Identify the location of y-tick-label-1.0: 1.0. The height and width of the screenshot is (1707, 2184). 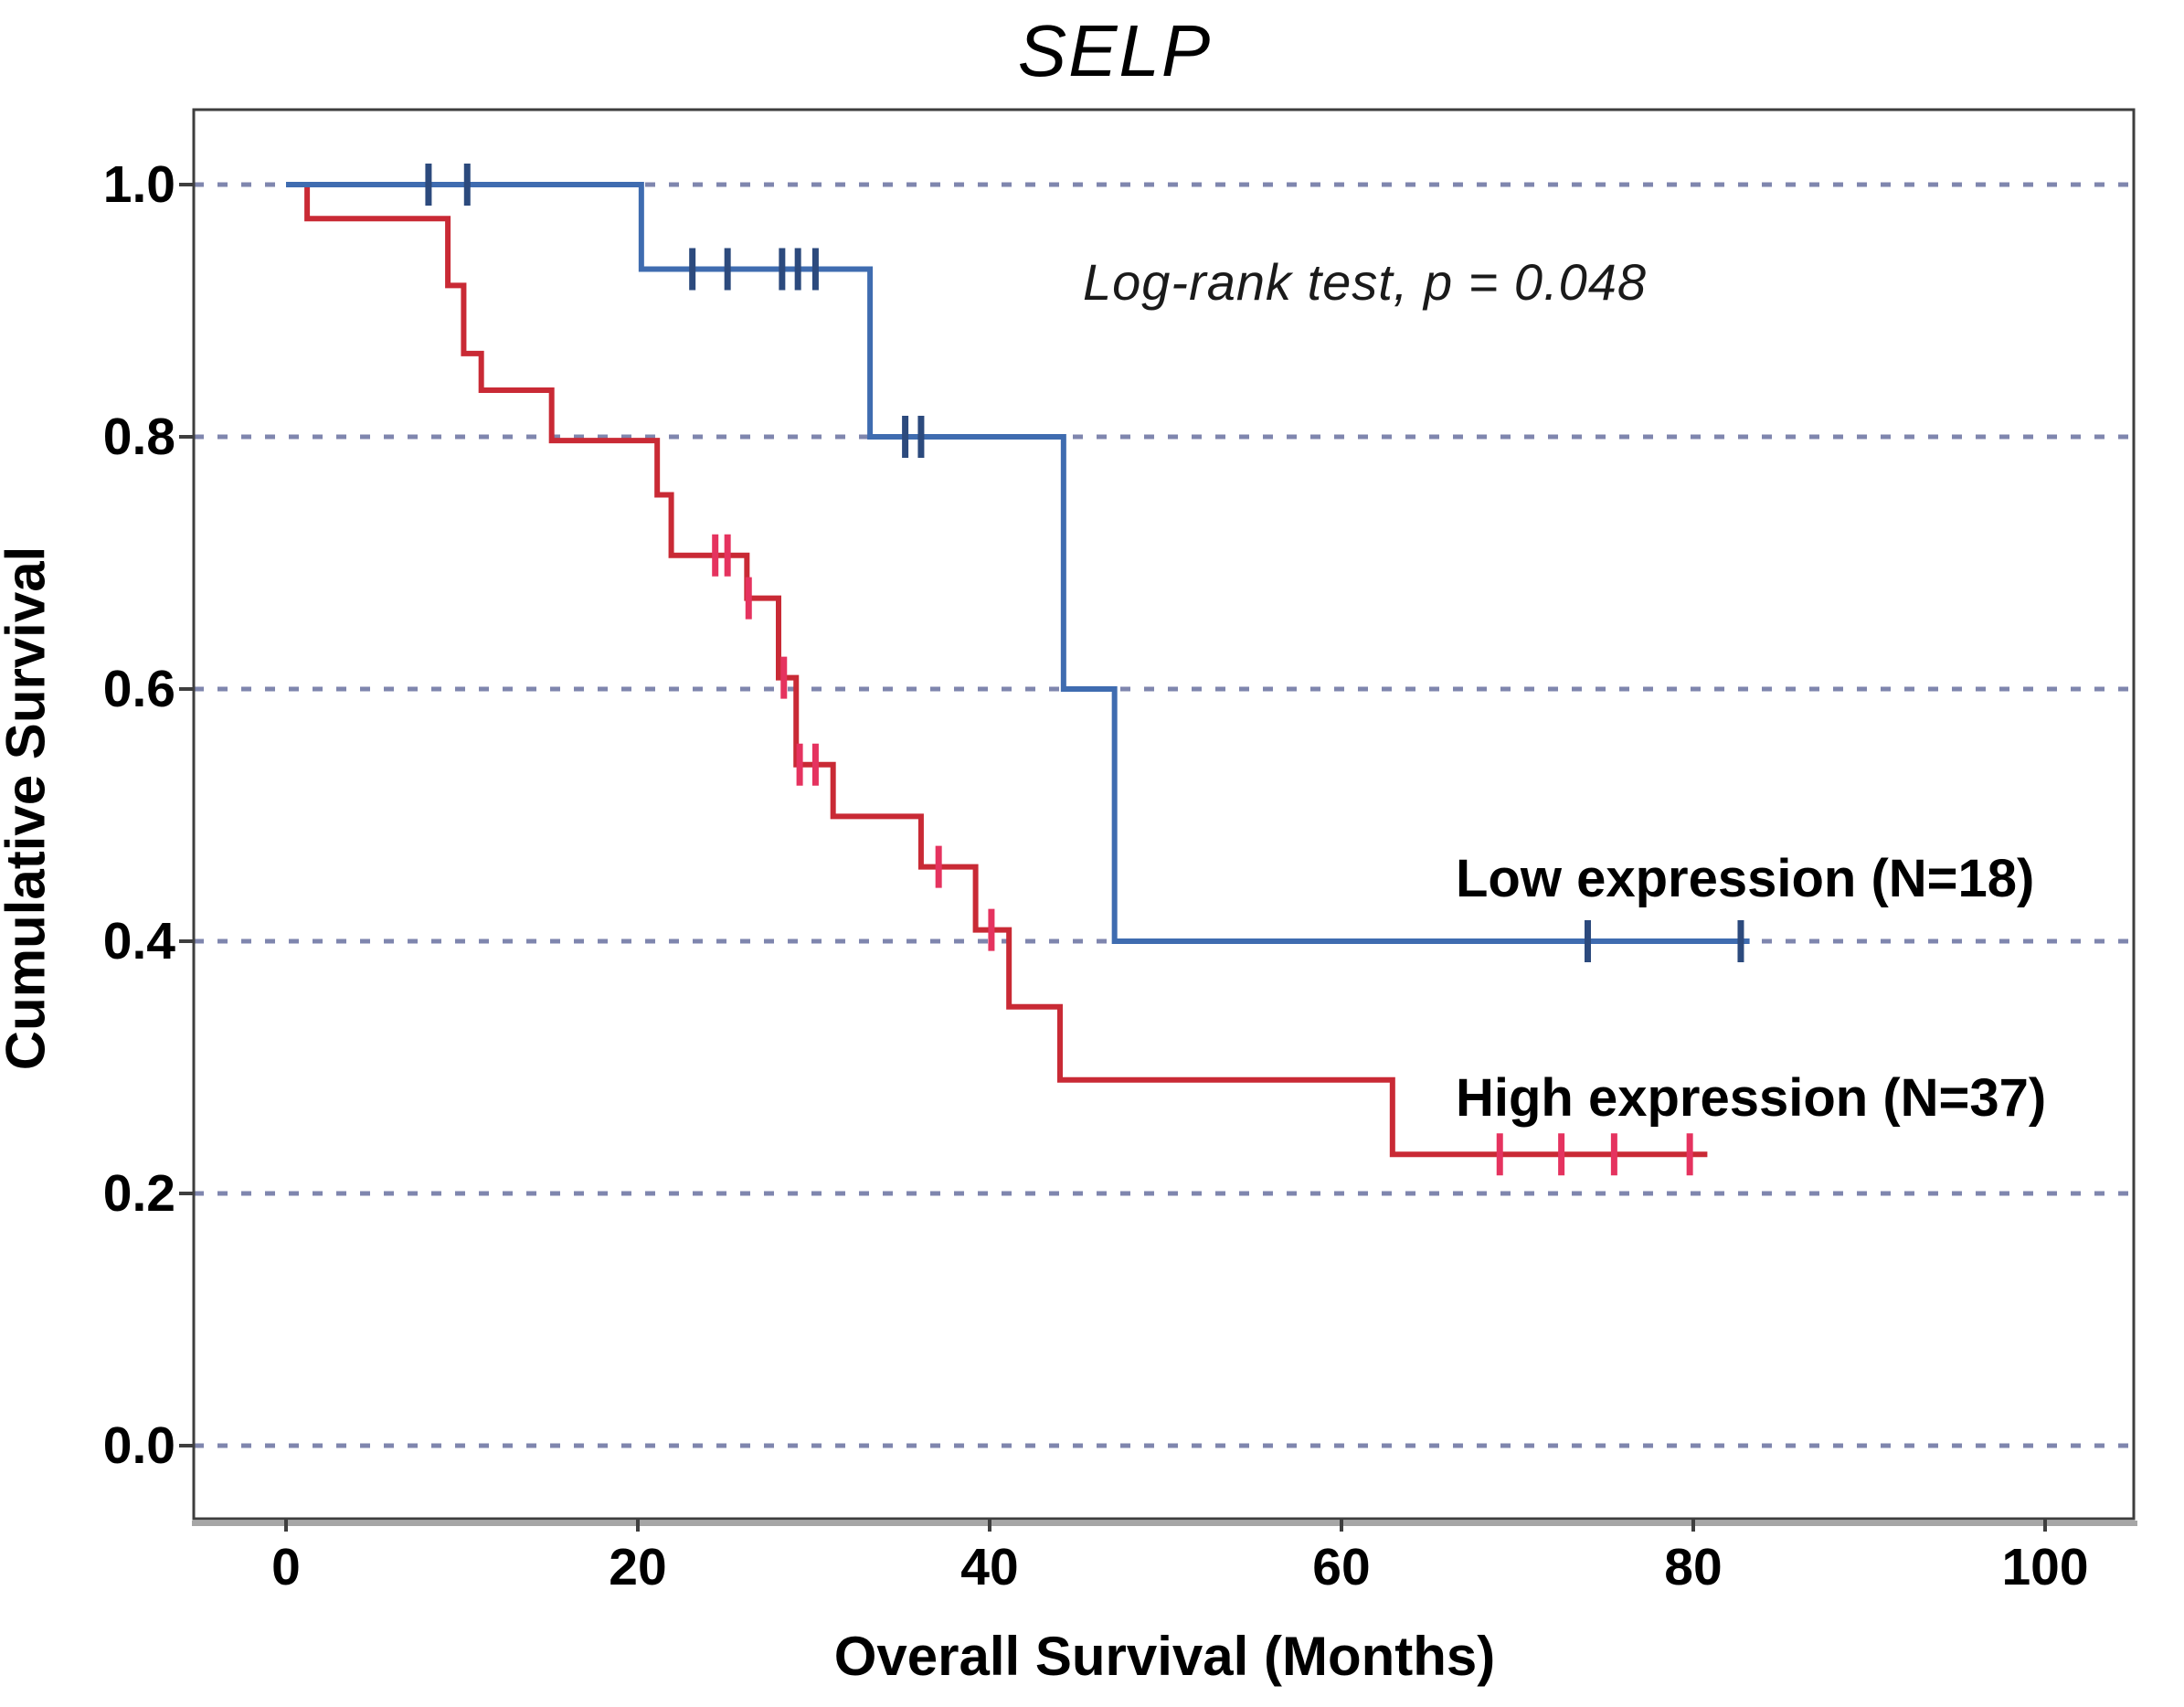
(138, 185).